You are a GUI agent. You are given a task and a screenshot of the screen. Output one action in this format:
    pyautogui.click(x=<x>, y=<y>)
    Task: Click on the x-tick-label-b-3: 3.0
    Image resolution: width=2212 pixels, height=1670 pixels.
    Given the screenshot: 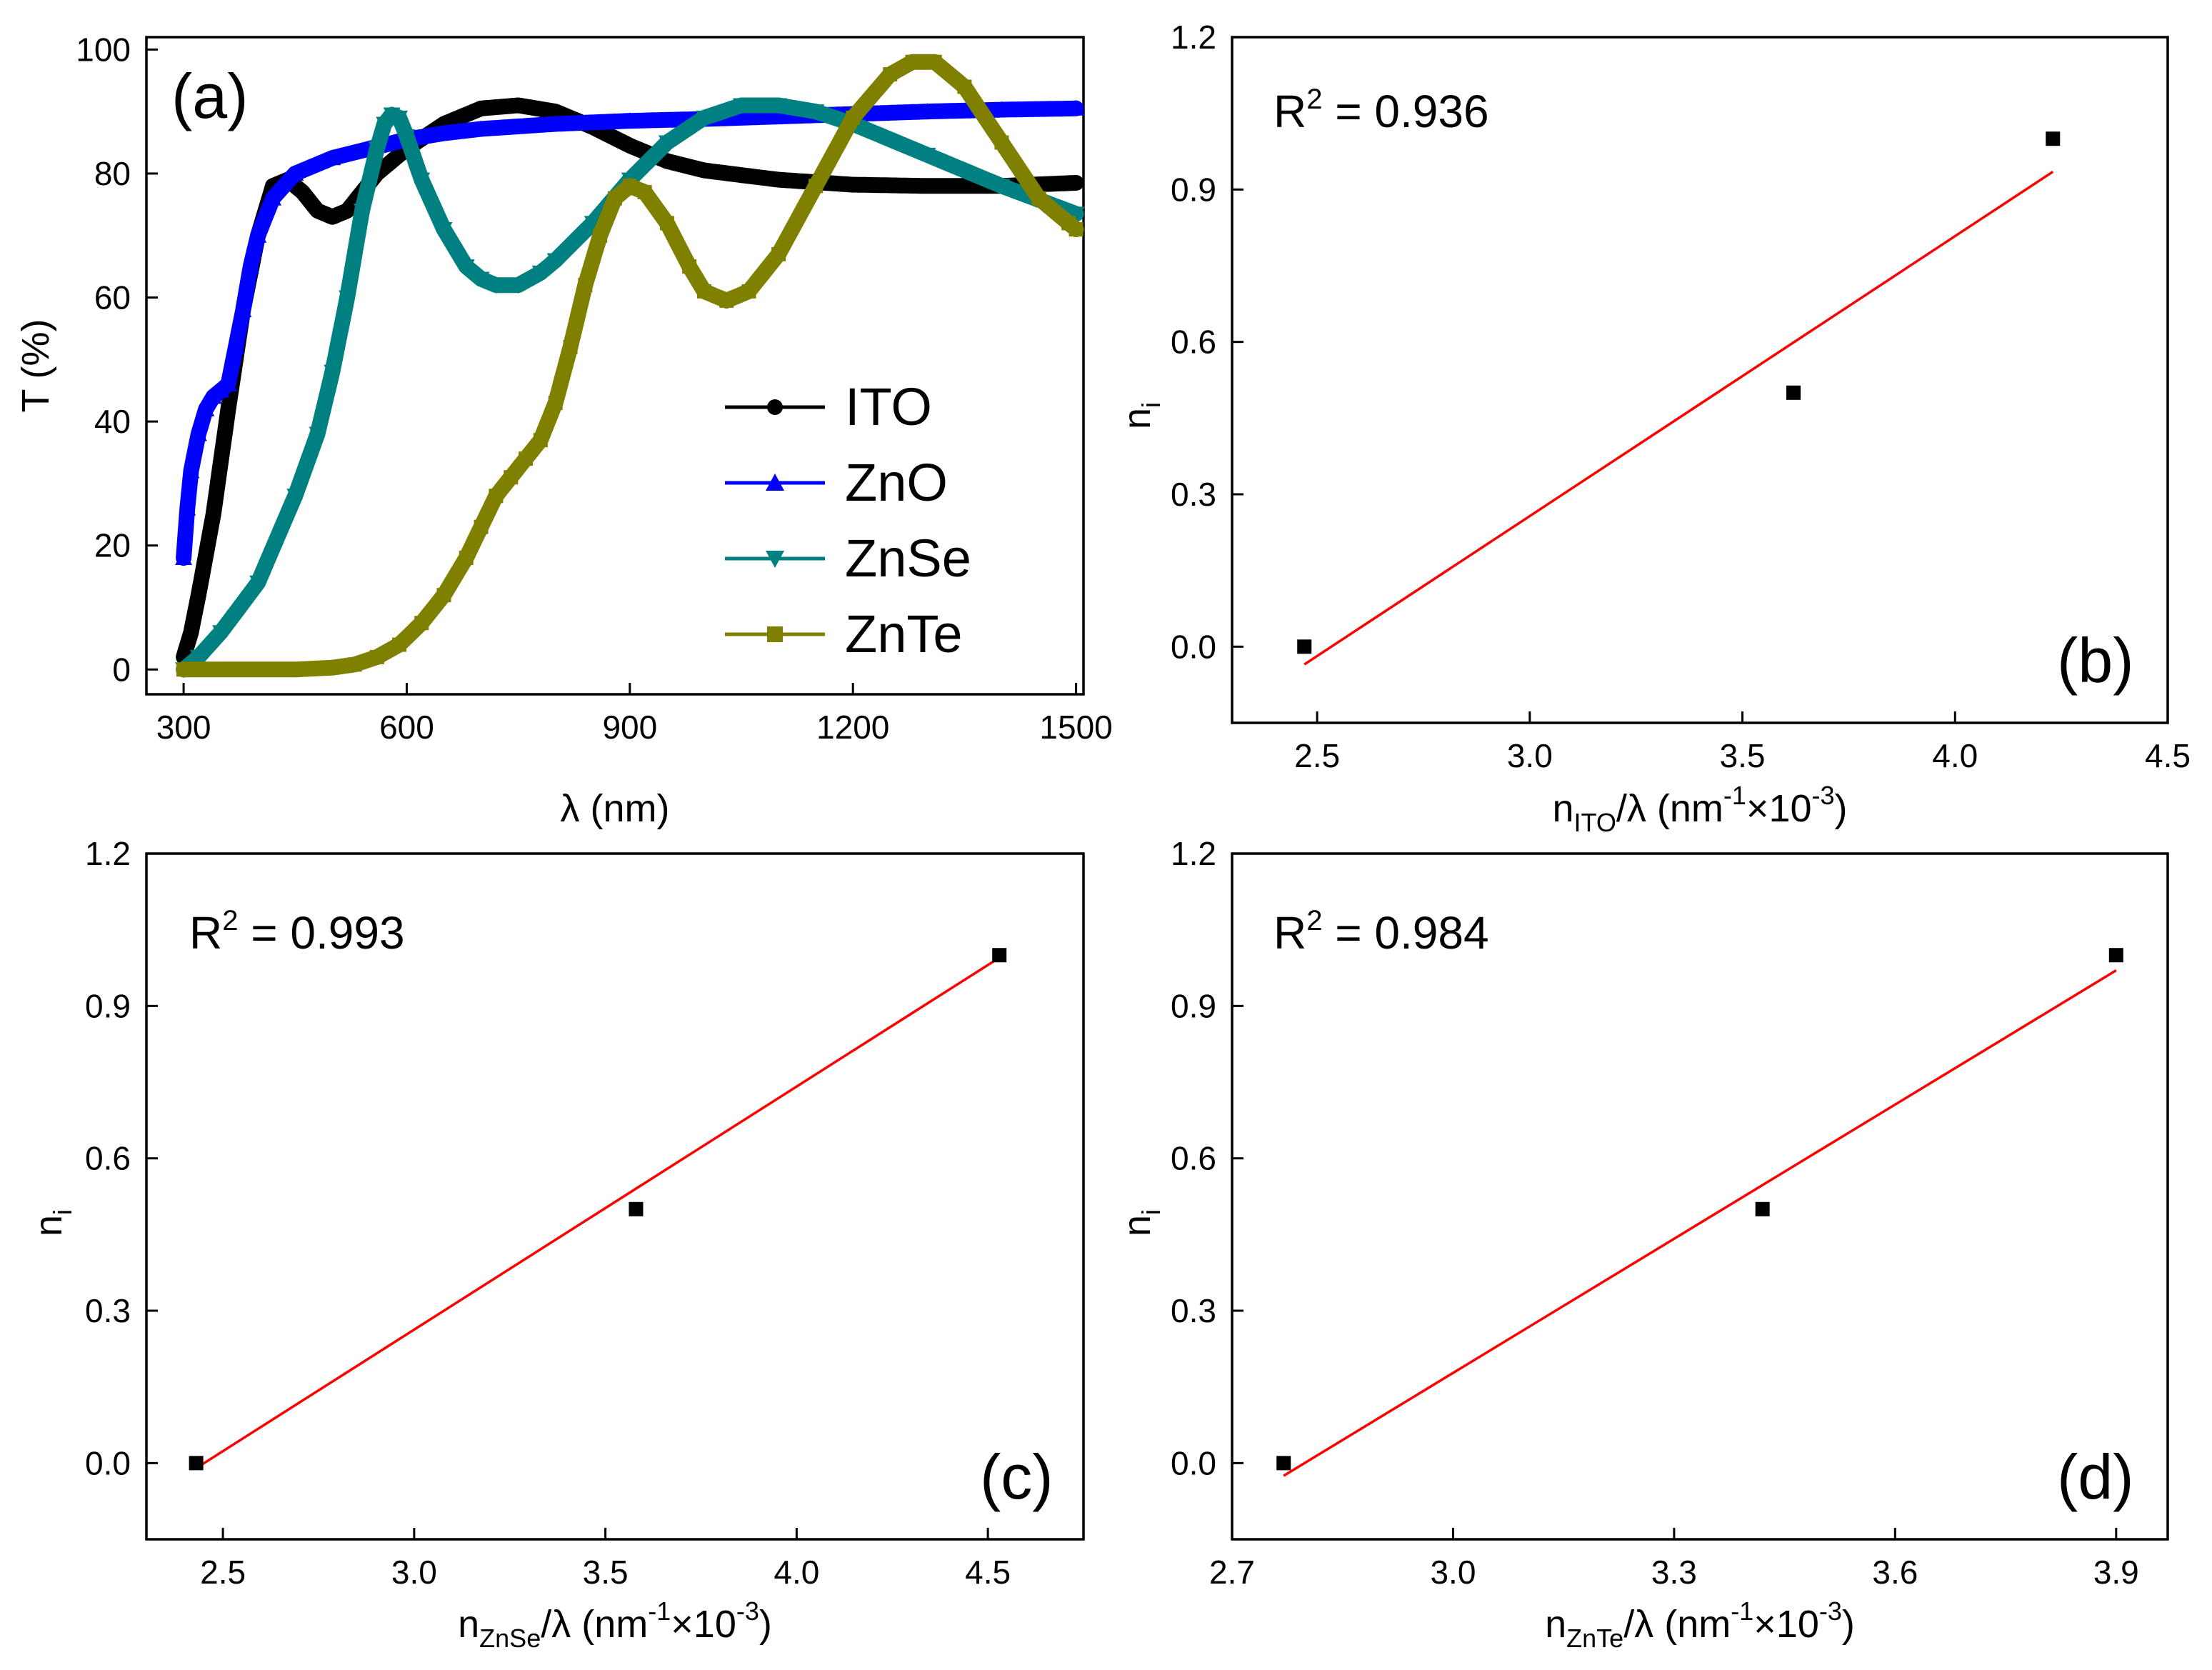 What is the action you would take?
    pyautogui.click(x=1530, y=755)
    